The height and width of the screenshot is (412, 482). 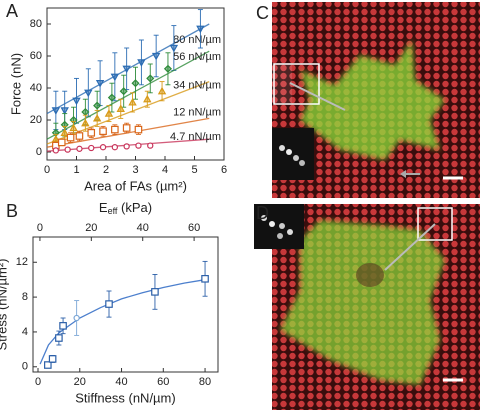 What do you see at coordinates (194, 228) in the screenshot?
I see `x2-tick-label: 60` at bounding box center [194, 228].